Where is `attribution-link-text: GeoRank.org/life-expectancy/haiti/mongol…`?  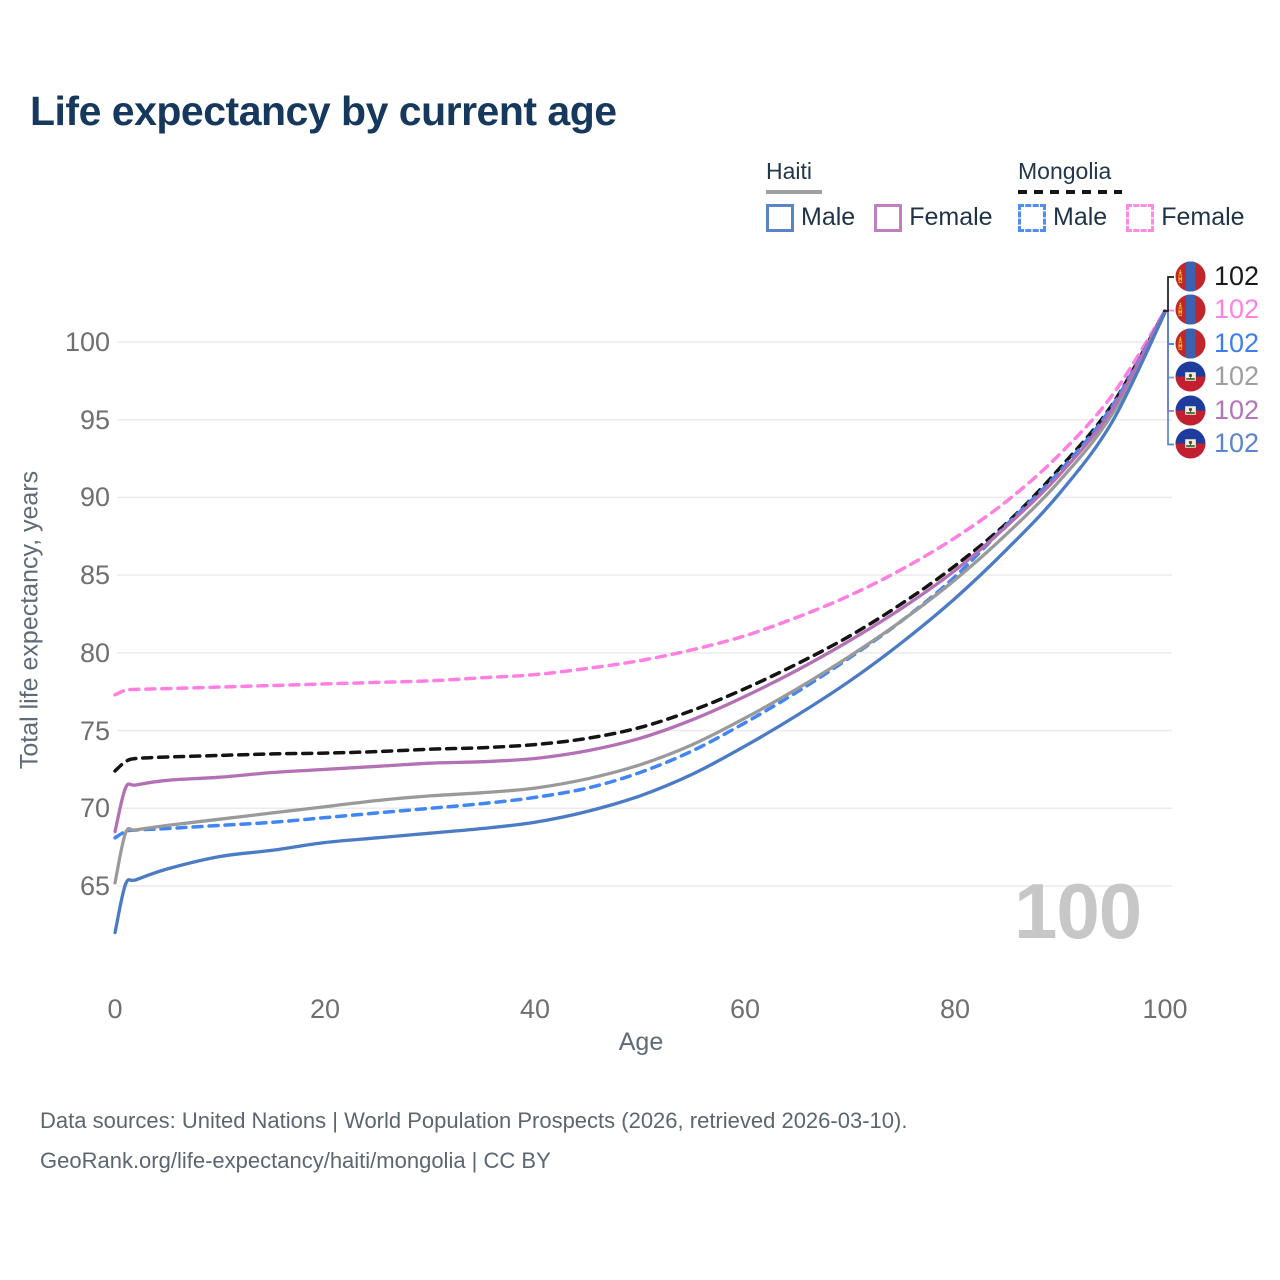 attribution-link-text: GeoRank.org/life-expectancy/haiti/mongol… is located at coordinates (295, 1160).